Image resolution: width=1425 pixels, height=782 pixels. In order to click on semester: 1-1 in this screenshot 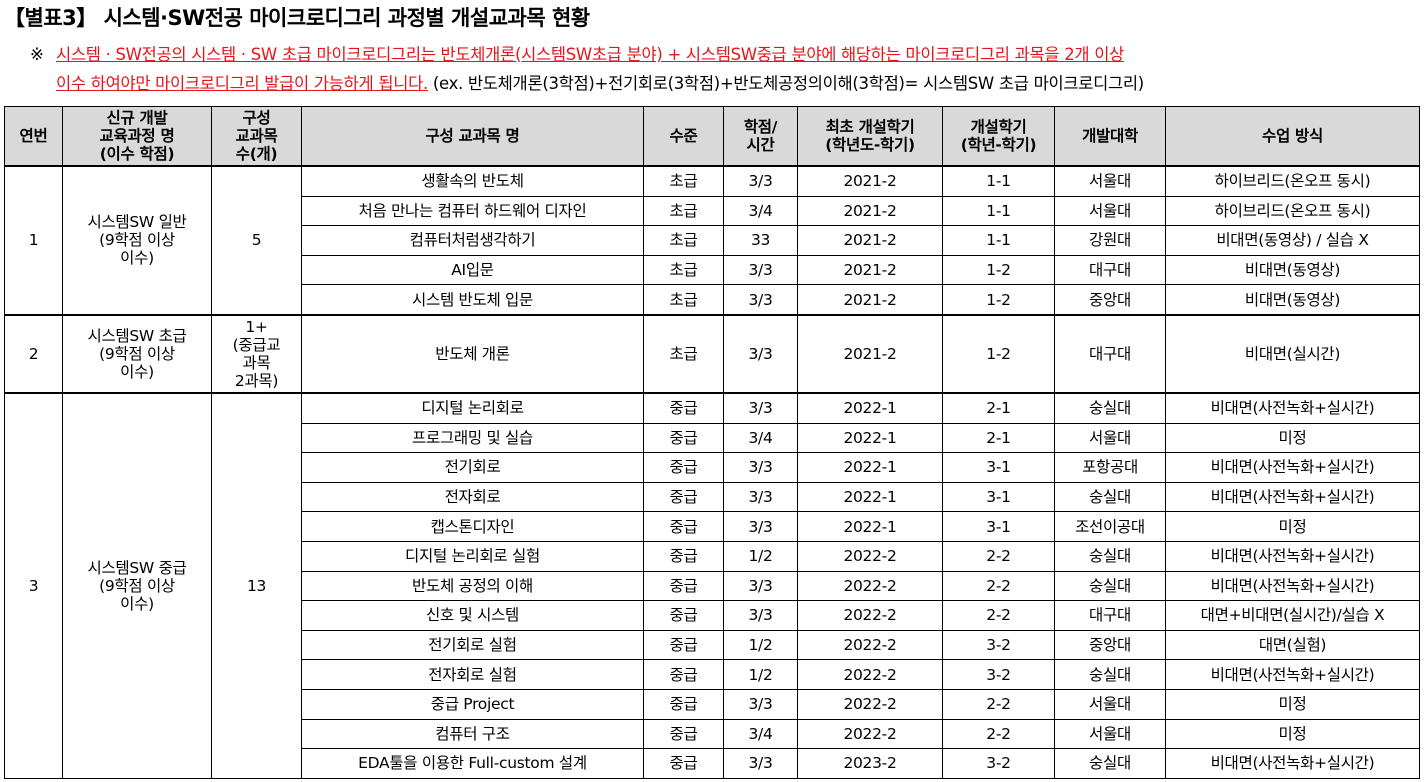, I will do `click(998, 211)`.